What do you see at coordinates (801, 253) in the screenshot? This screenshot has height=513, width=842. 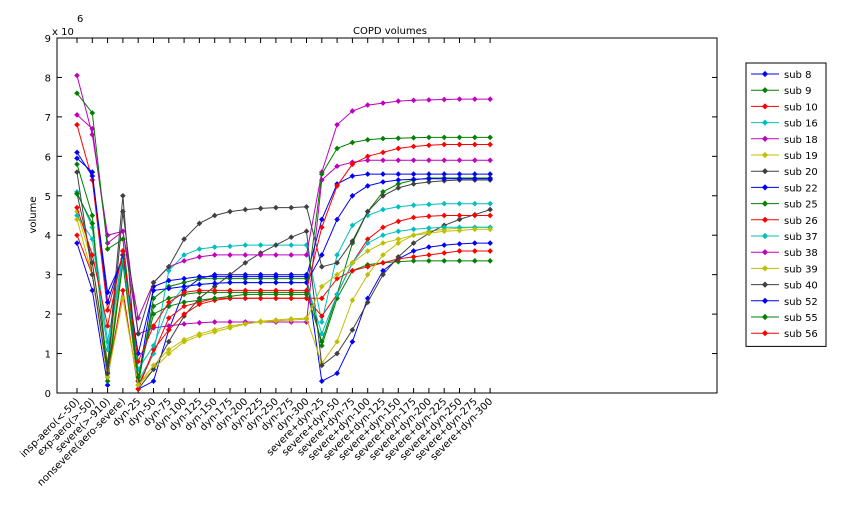 I see `legend-entry-label: sub 38` at bounding box center [801, 253].